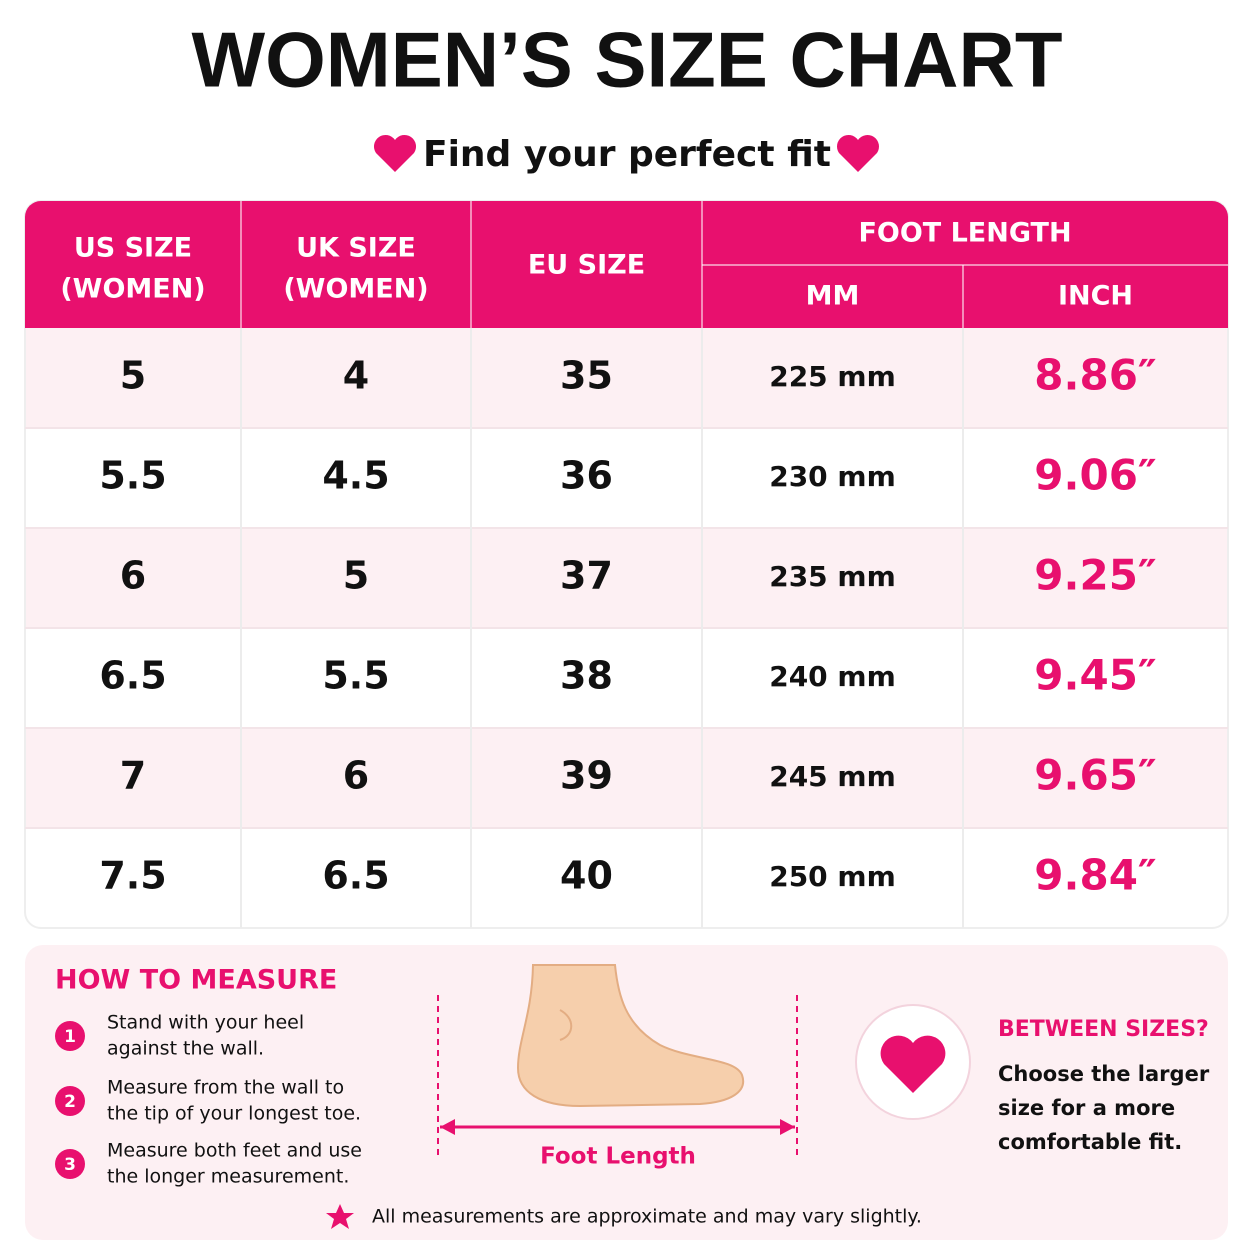 The height and width of the screenshot is (1254, 1254). What do you see at coordinates (566, 1025) in the screenshot?
I see `ankle` at bounding box center [566, 1025].